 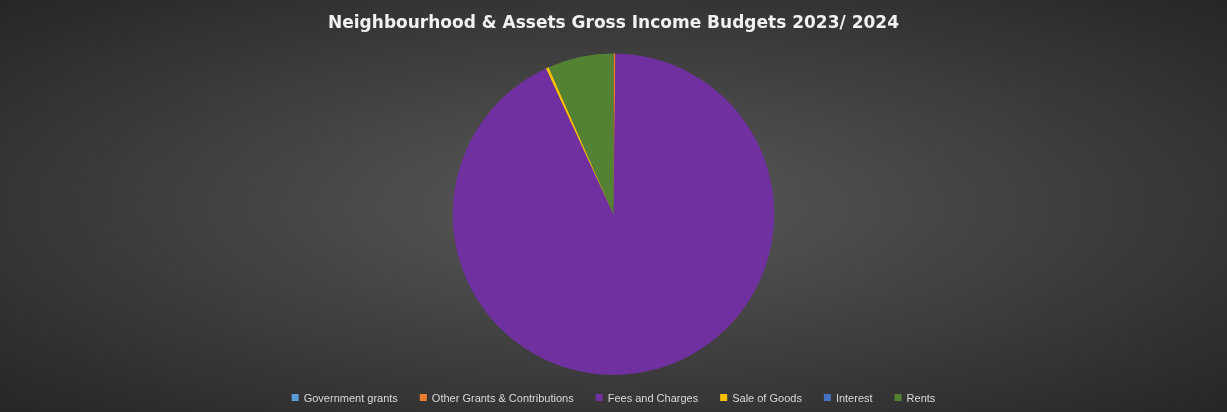 What do you see at coordinates (854, 397) in the screenshot?
I see `legend-label: Interest` at bounding box center [854, 397].